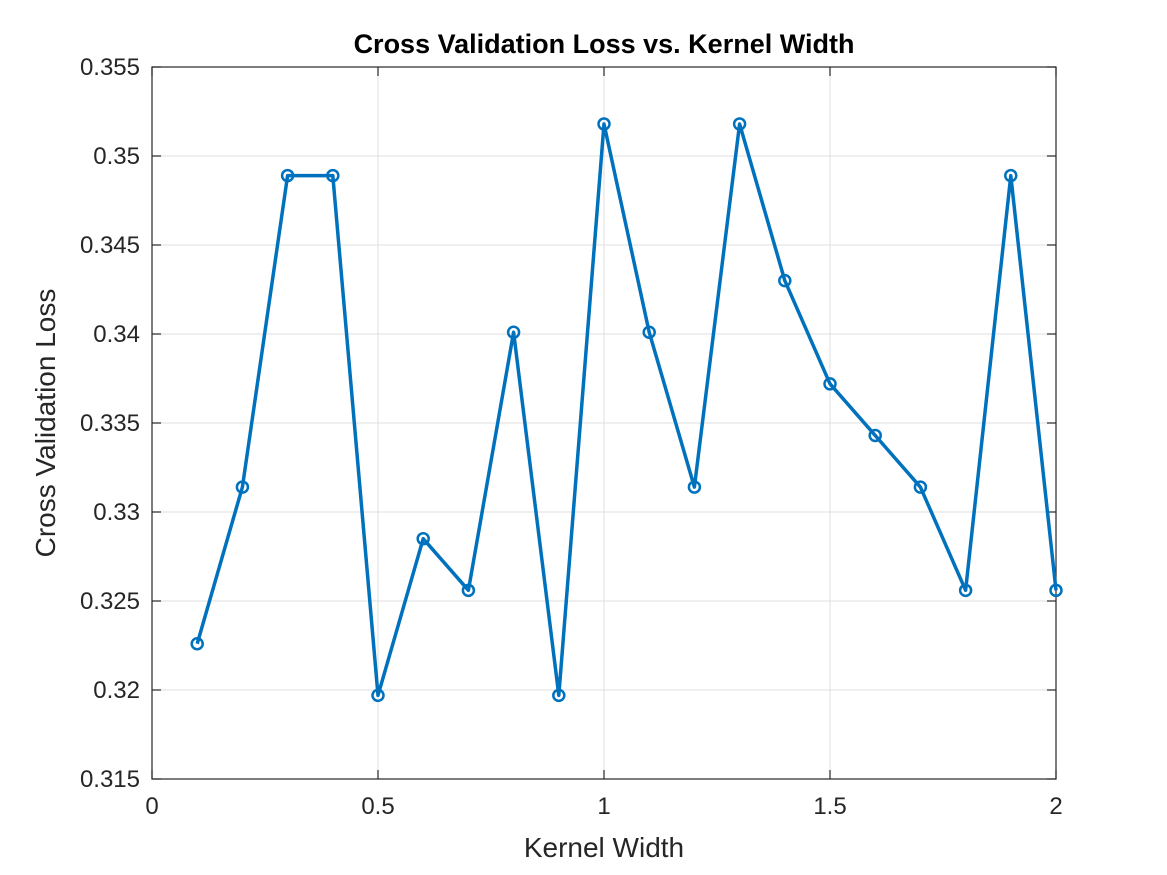 The height and width of the screenshot is (875, 1167). What do you see at coordinates (604, 44) in the screenshot?
I see `chart-title: Cross Validation Loss vs. Kernel Width` at bounding box center [604, 44].